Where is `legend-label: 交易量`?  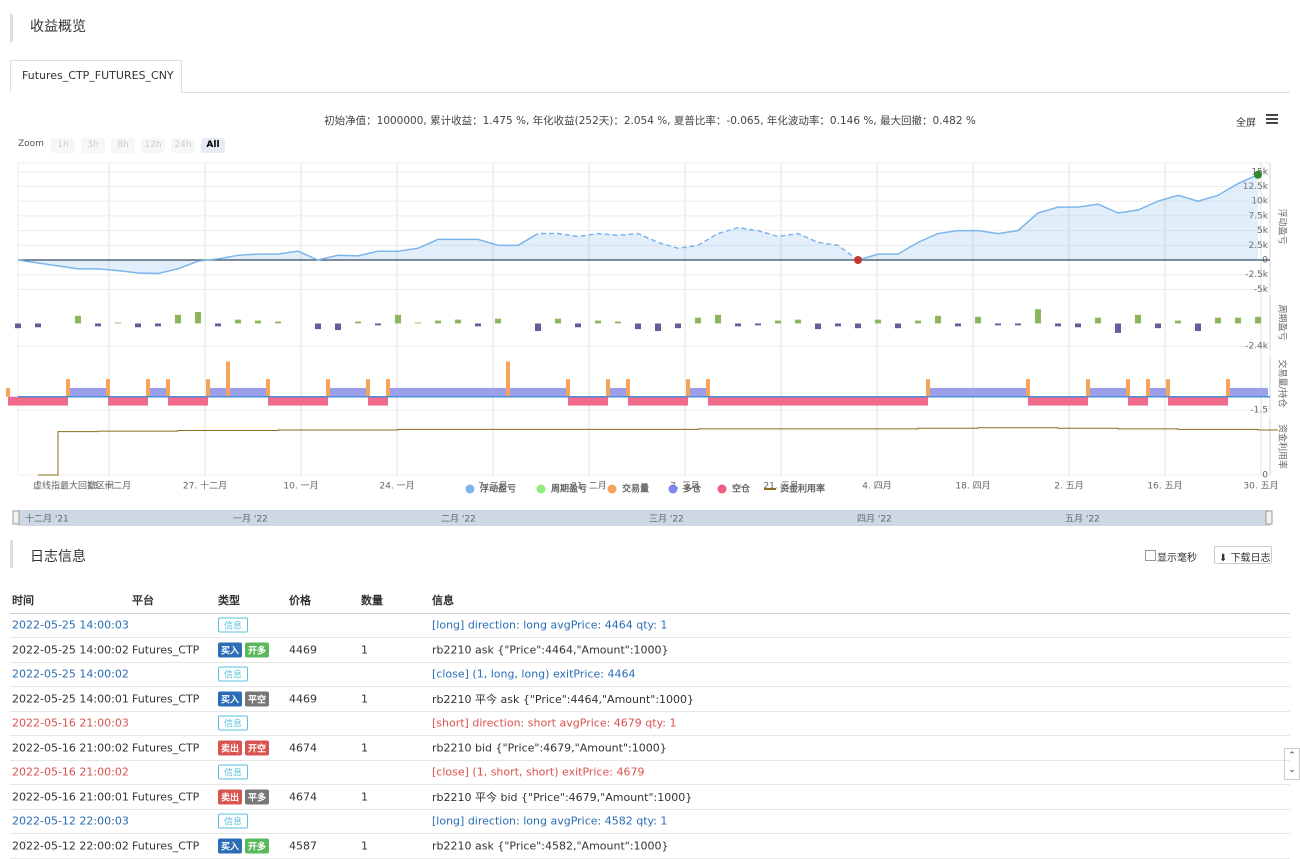
legend-label: 交易量 is located at coordinates (635, 489).